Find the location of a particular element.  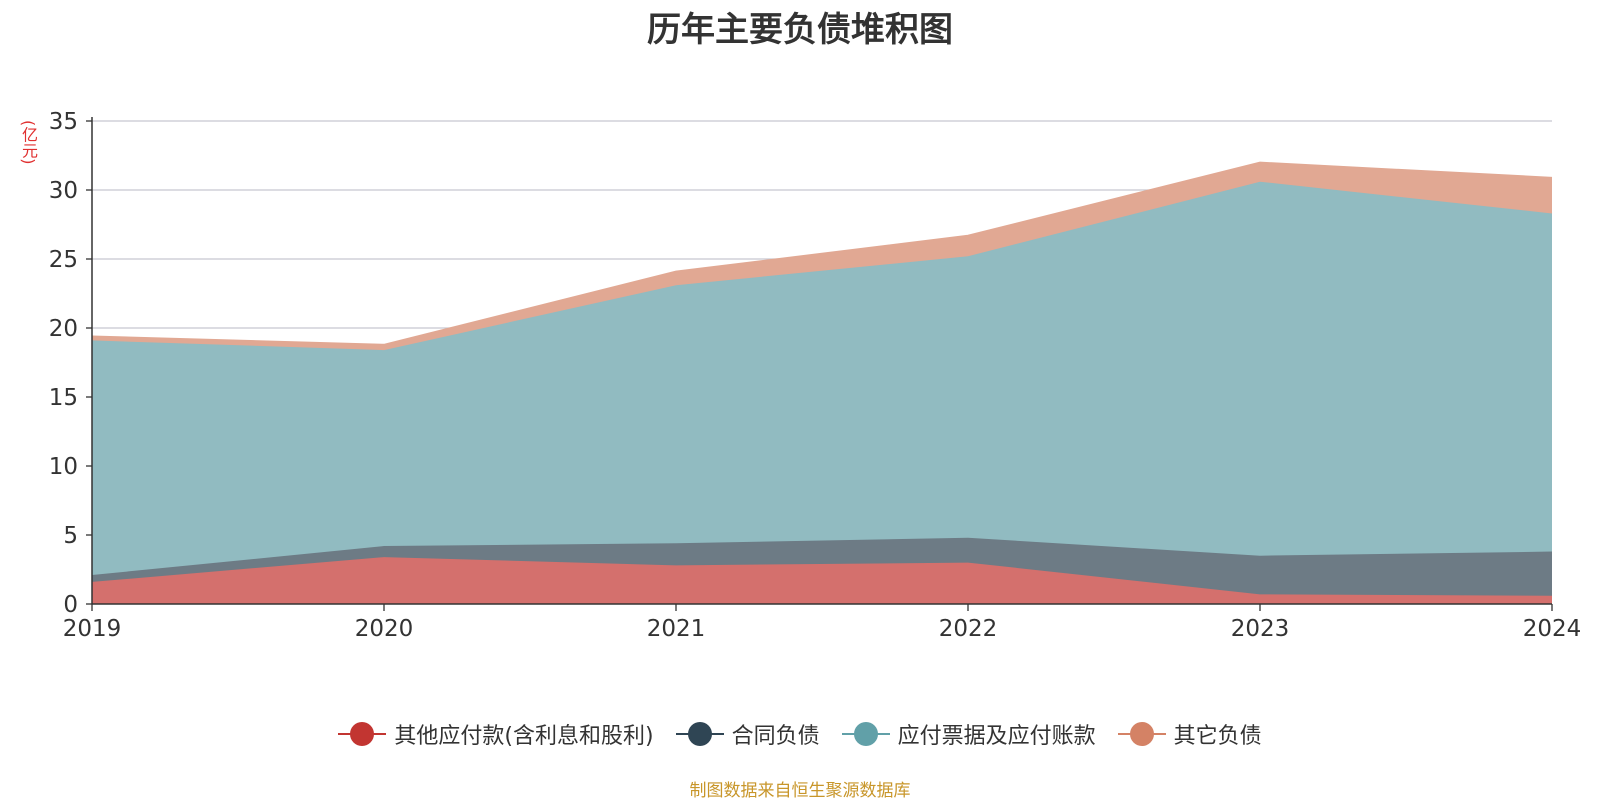

y-tick-label: 0 is located at coordinates (70, 605).